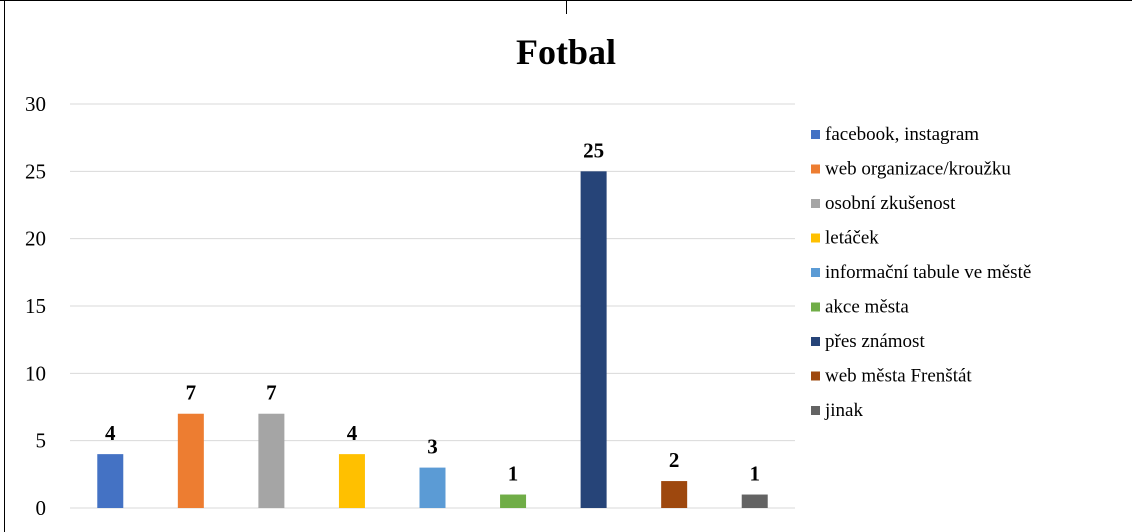  What do you see at coordinates (566, 7) in the screenshot?
I see `table-border-middle` at bounding box center [566, 7].